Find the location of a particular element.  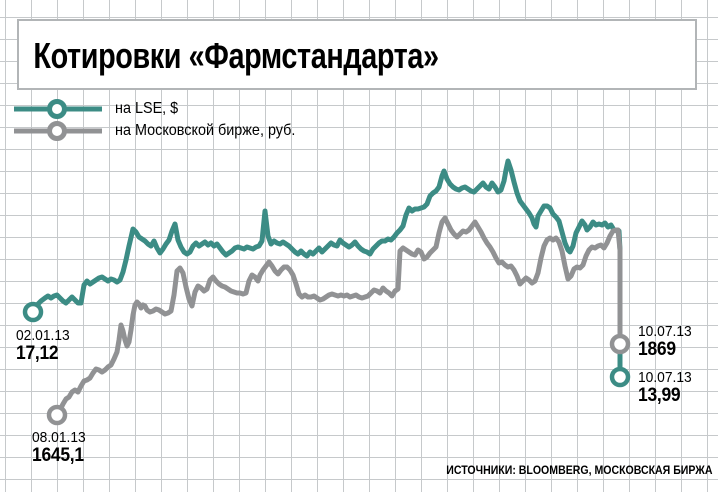

annotation-value: 1645,1 is located at coordinates (58, 455).